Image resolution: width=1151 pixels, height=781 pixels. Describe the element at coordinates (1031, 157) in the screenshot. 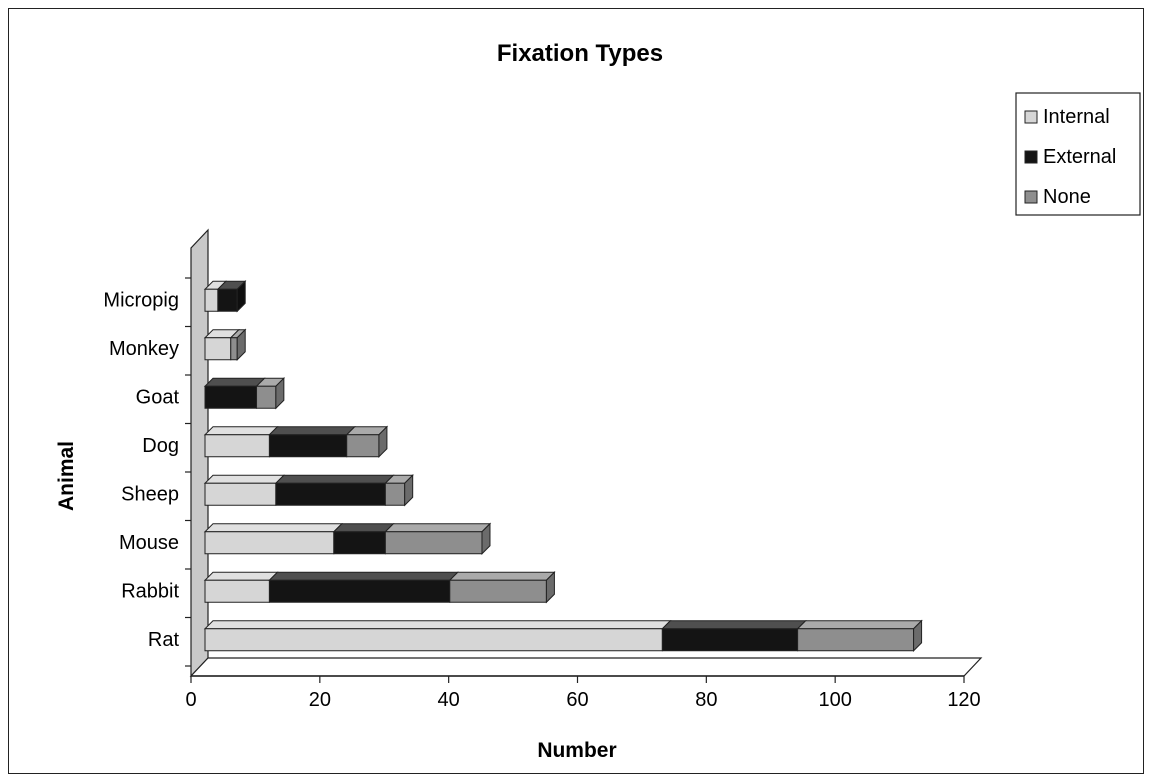

I see `legend-swatch-external` at that location.